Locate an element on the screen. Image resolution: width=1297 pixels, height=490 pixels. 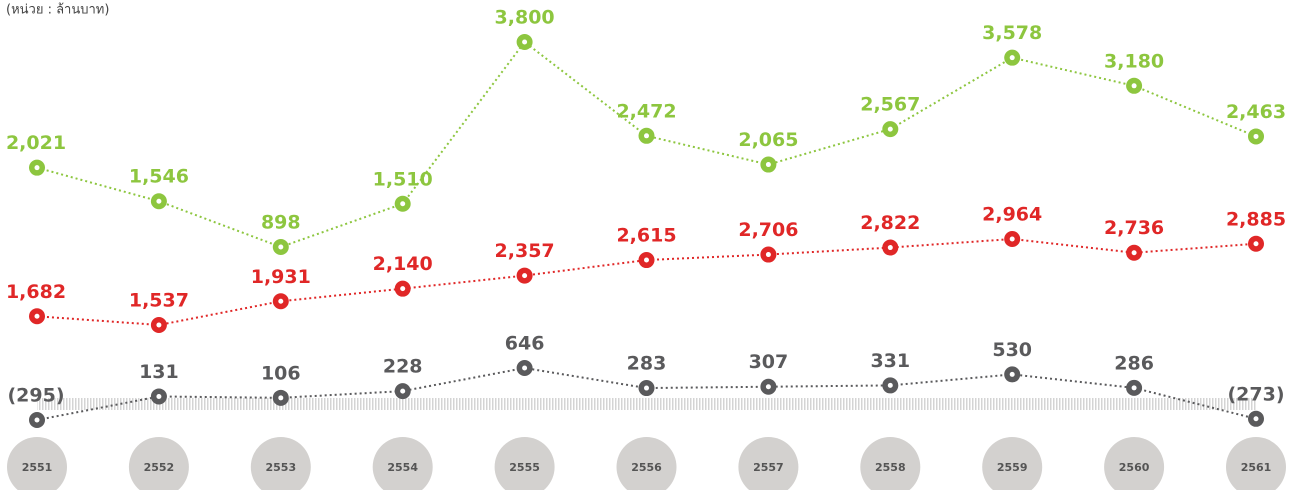
data-label: 2,065 is located at coordinates (768, 140).